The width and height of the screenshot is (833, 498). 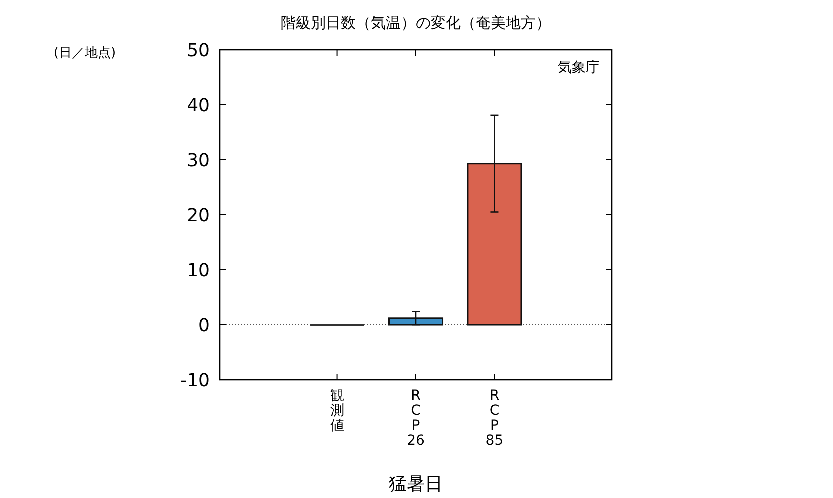 What do you see at coordinates (416, 484) in the screenshot?
I see `x-axis-title: 猛暑日` at bounding box center [416, 484].